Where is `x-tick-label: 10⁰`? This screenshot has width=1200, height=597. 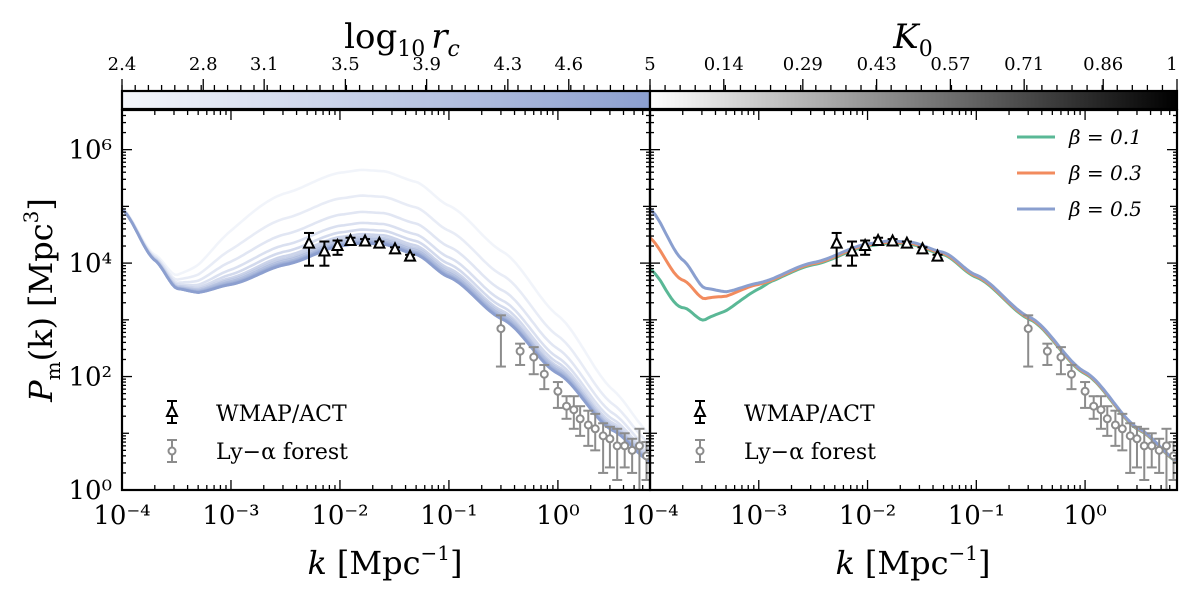 x-tick-label: 10⁰ is located at coordinates (1085, 516).